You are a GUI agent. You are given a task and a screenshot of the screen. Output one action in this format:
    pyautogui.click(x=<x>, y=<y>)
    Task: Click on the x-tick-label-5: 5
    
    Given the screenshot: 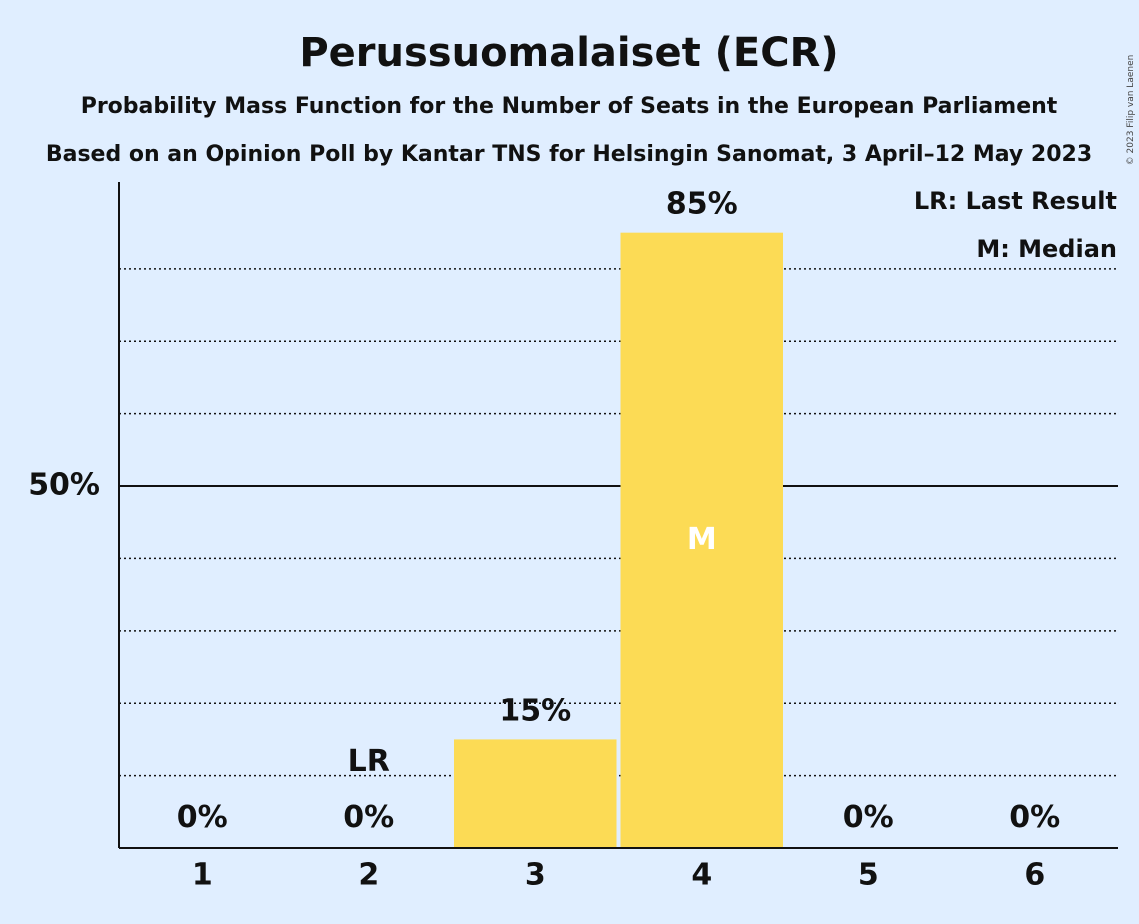 What is the action you would take?
    pyautogui.click(x=868, y=875)
    